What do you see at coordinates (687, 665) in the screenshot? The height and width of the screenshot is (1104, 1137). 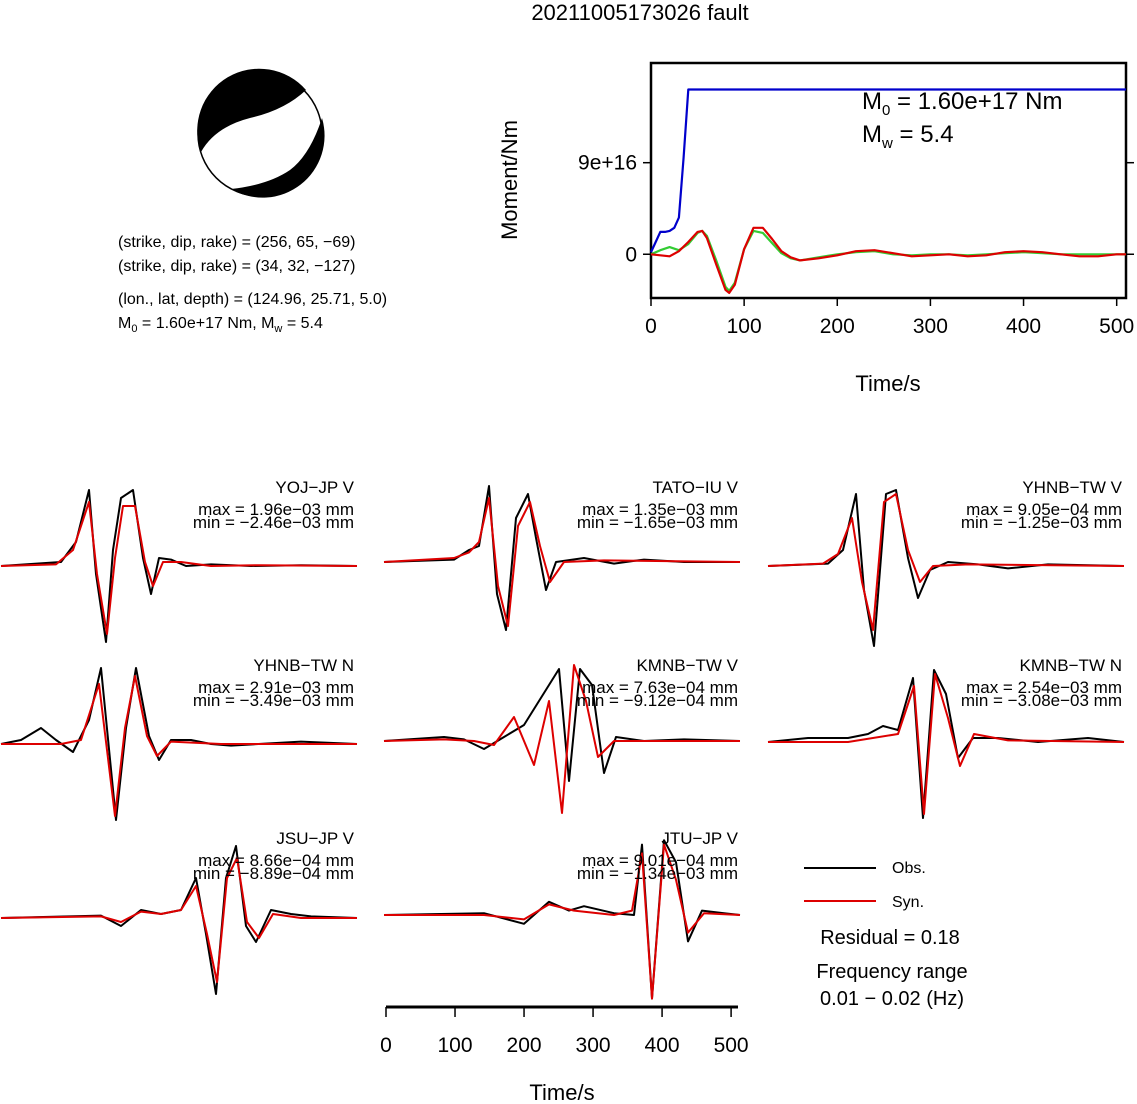 I see `station-label: KMNB−TW V` at bounding box center [687, 665].